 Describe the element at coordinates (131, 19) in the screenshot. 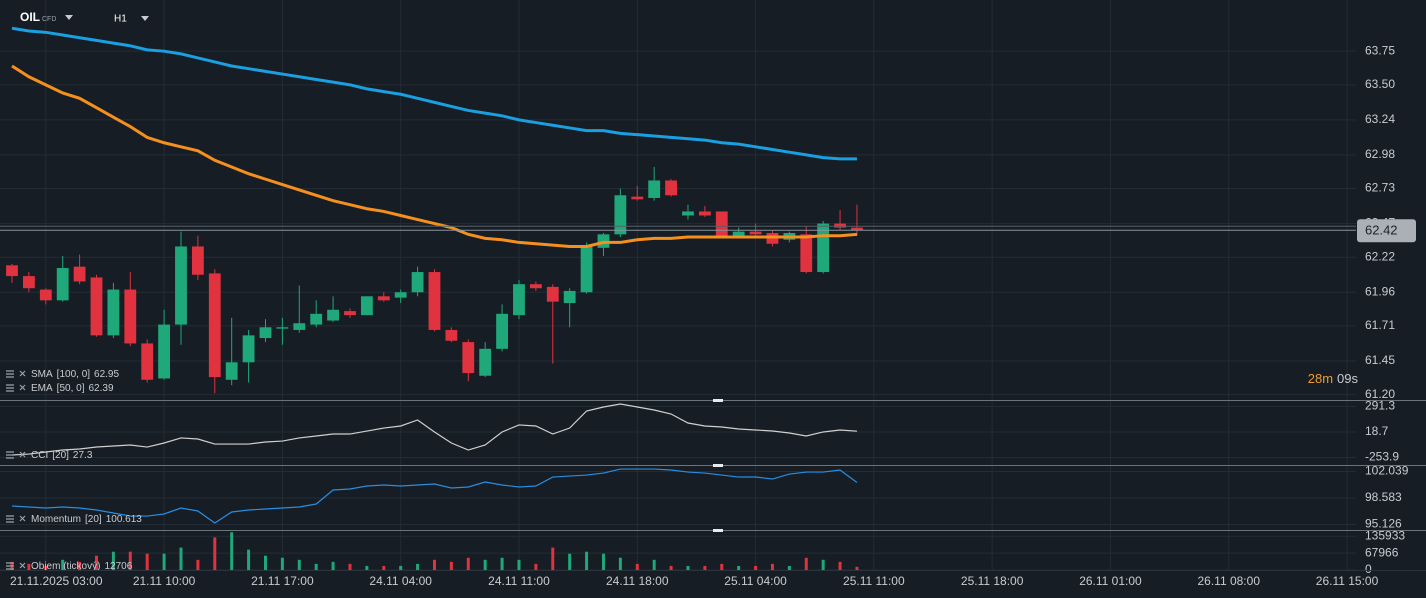

I see `timeframe-selector: H1` at that location.